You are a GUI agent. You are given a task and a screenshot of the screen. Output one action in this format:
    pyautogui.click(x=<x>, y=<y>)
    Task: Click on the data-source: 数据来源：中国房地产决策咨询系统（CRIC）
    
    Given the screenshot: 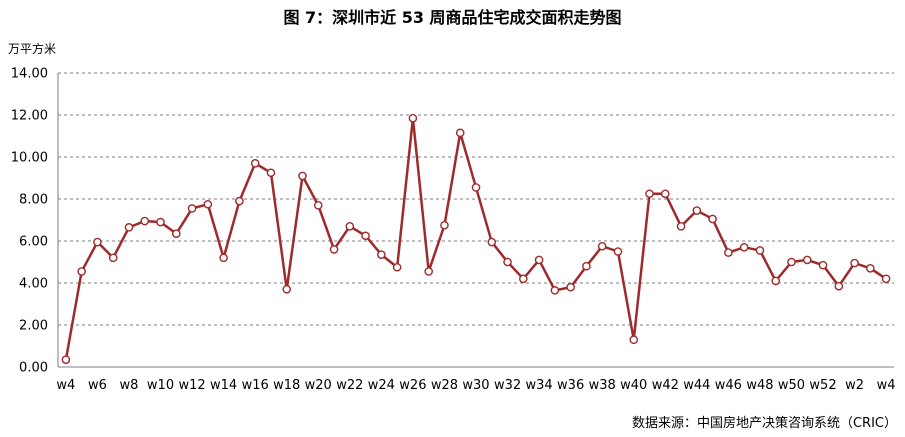 What is the action you would take?
    pyautogui.click(x=764, y=423)
    